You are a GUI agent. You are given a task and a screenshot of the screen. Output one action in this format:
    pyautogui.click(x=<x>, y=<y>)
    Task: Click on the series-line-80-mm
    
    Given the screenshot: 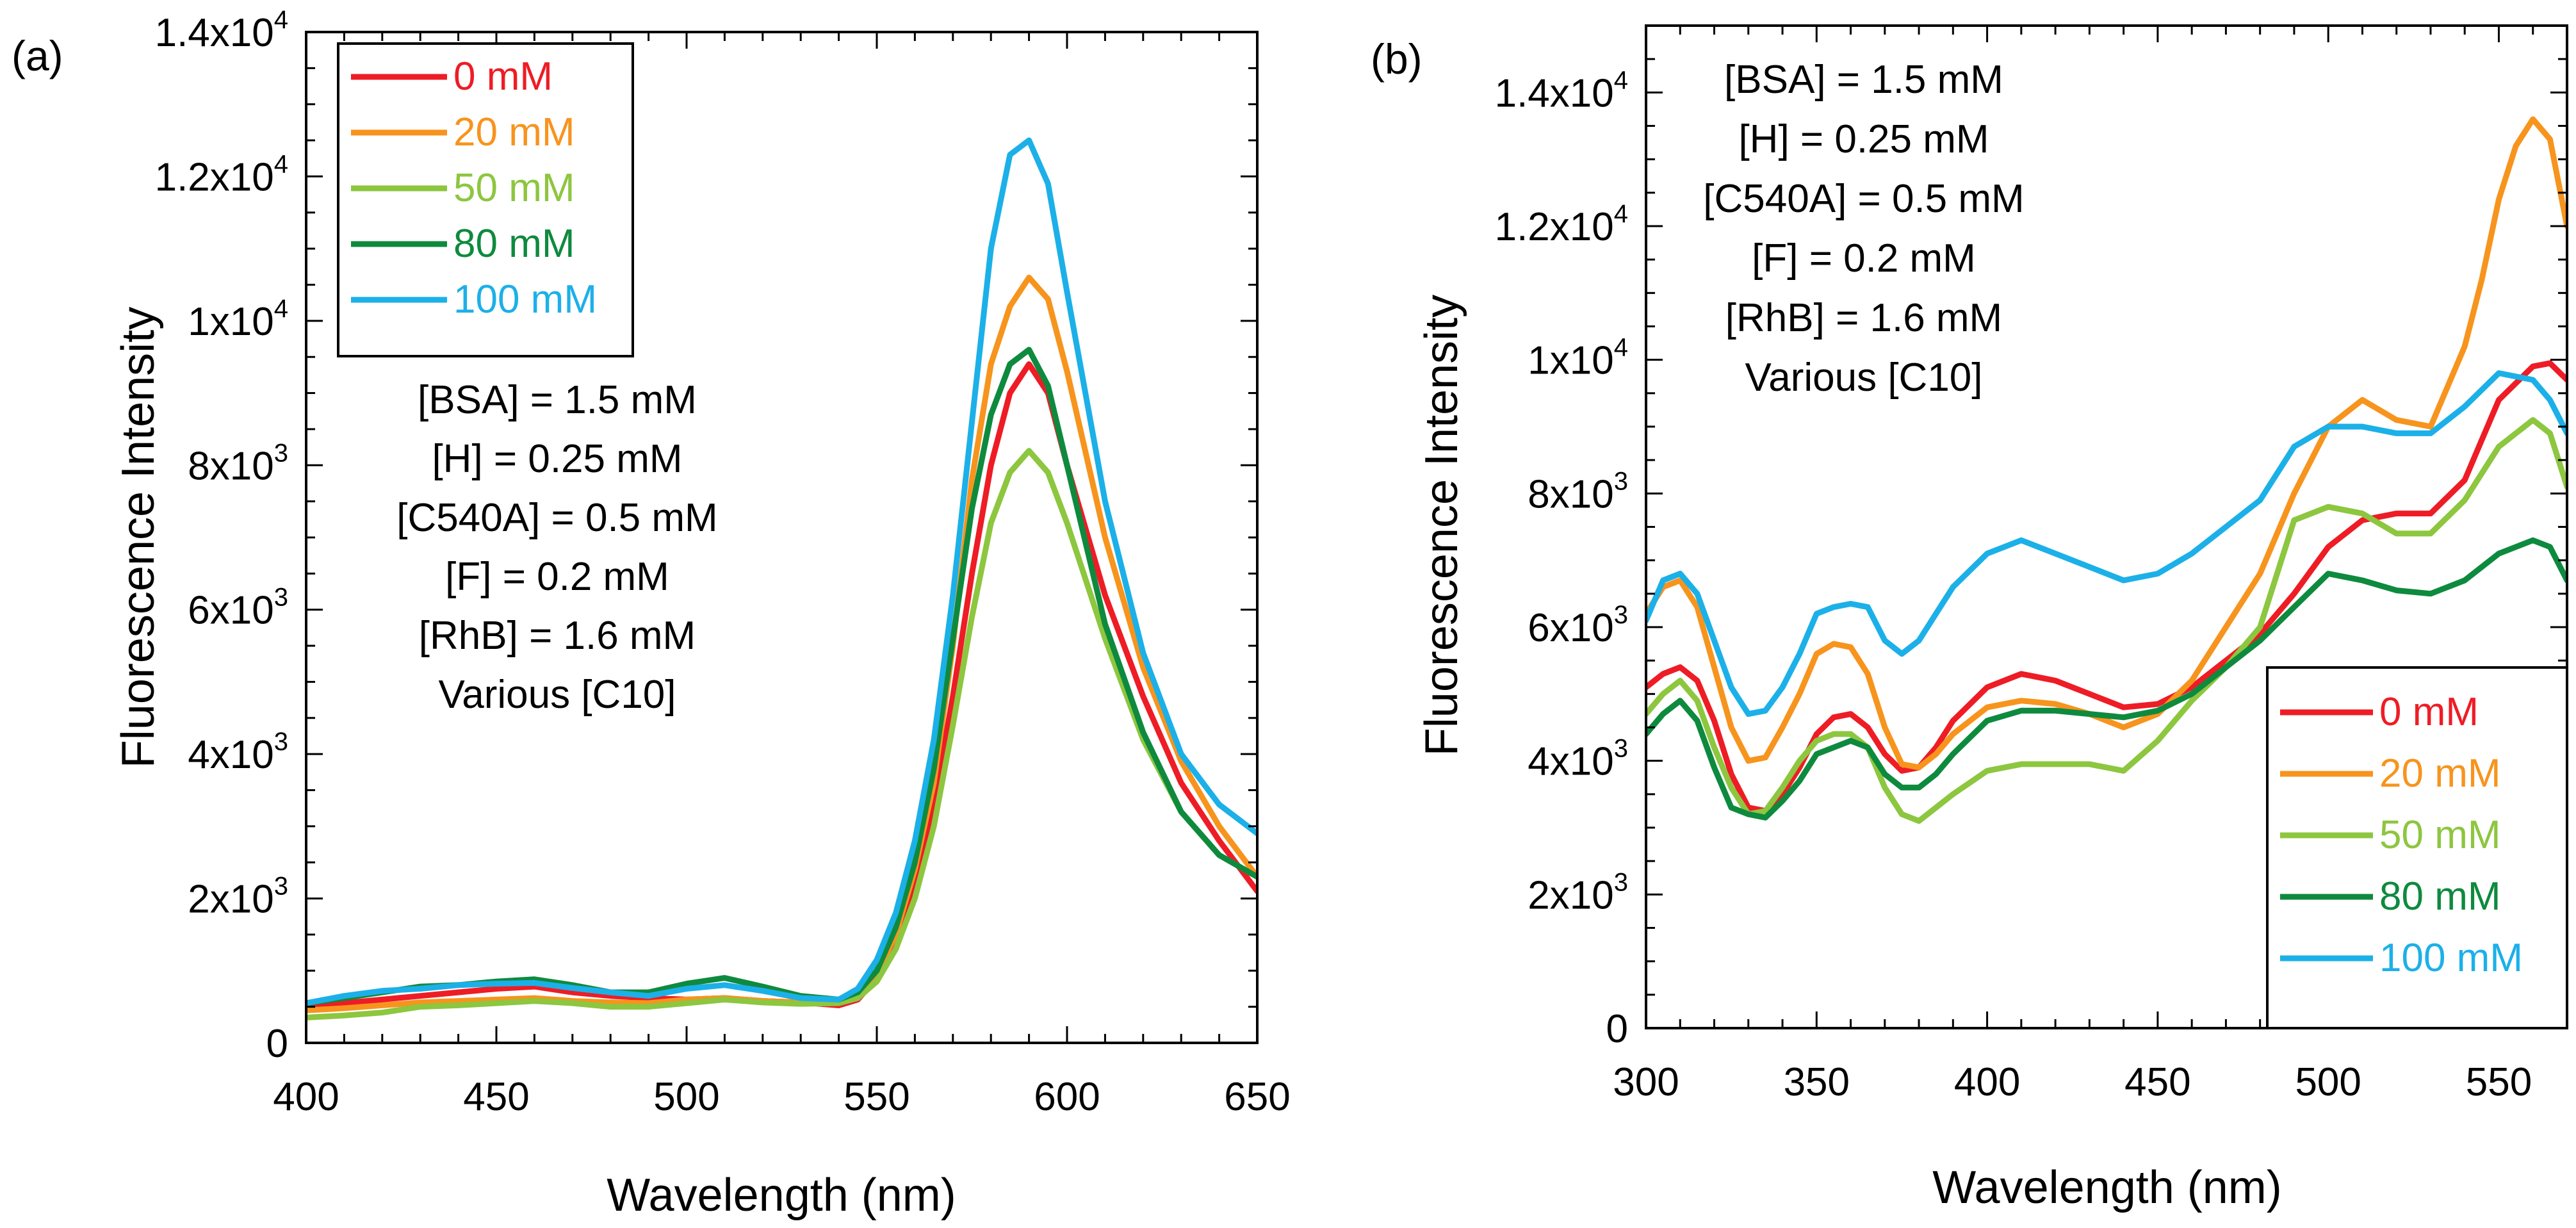 What is the action you would take?
    pyautogui.click(x=2106, y=679)
    